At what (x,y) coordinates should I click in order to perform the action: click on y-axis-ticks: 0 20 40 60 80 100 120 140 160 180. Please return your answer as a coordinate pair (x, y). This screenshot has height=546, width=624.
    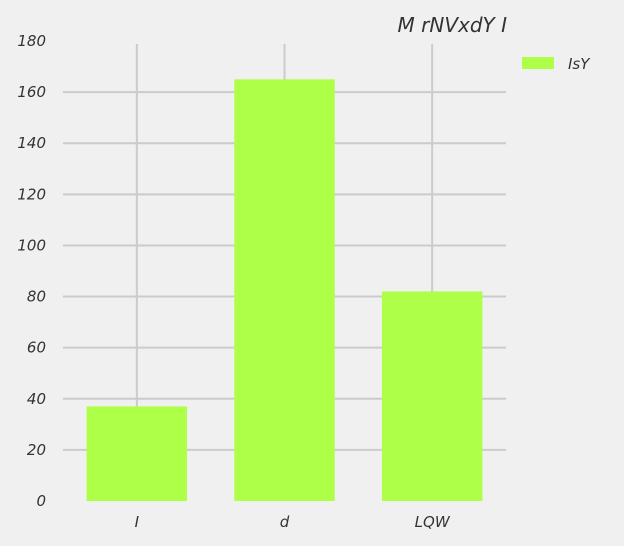
    Looking at the image, I should click on (31, 271).